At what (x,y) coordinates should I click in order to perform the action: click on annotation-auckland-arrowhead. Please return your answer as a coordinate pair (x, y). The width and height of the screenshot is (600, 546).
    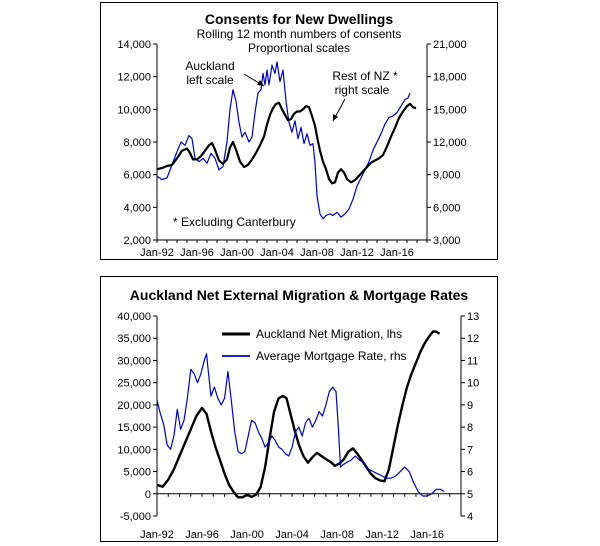
    Looking at the image, I should click on (260, 83).